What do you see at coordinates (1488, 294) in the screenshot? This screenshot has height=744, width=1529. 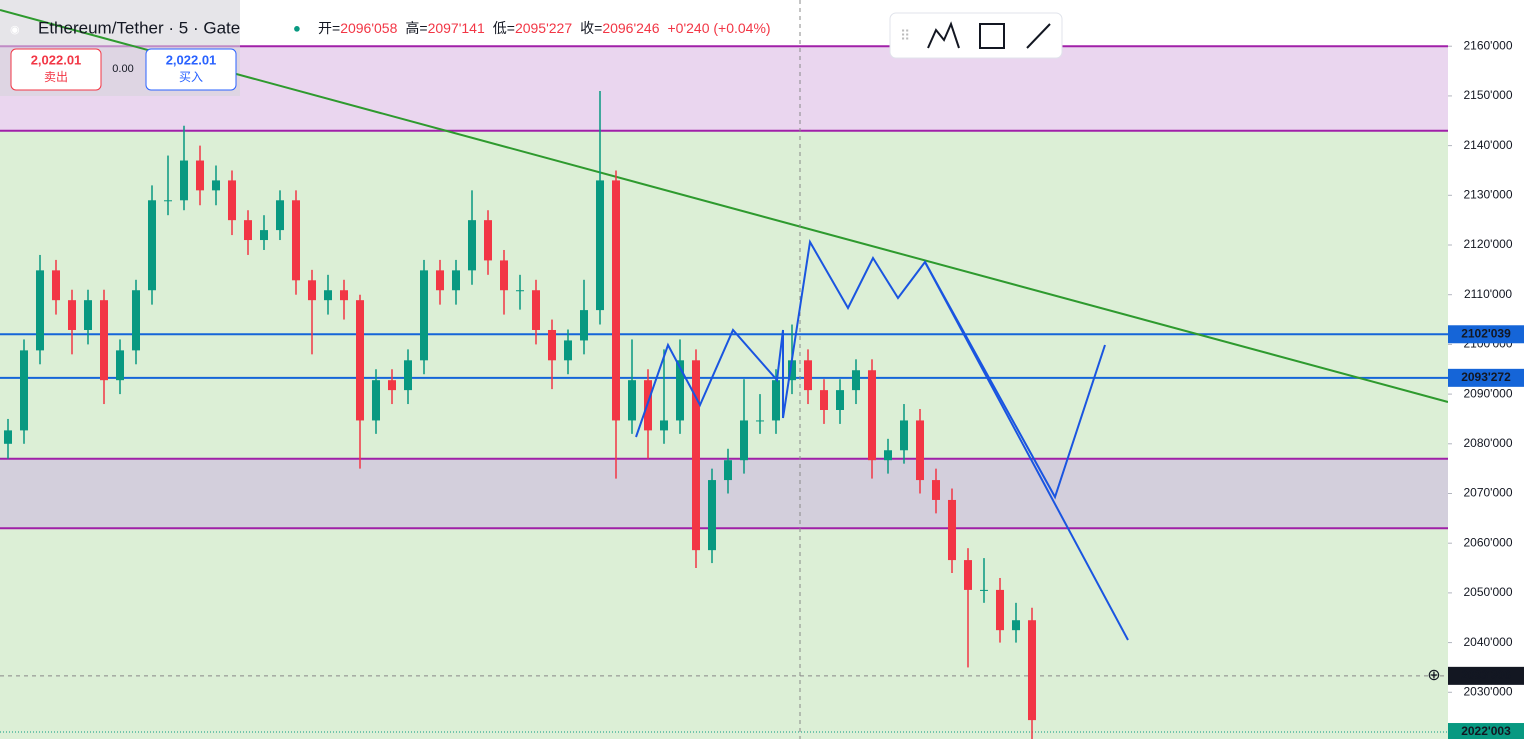 I see `y-tick-label: 2110'000` at bounding box center [1488, 294].